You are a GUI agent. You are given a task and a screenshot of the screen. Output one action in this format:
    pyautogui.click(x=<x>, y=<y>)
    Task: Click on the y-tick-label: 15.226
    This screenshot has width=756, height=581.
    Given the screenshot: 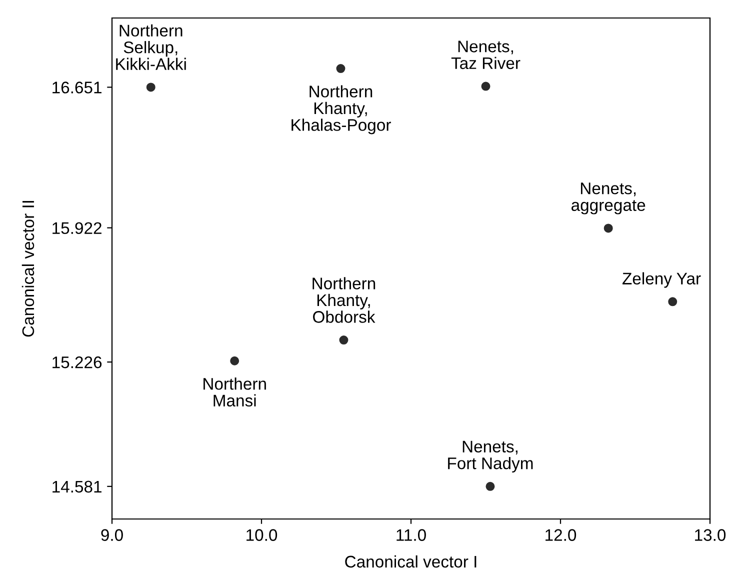 What is the action you would take?
    pyautogui.click(x=77, y=362)
    